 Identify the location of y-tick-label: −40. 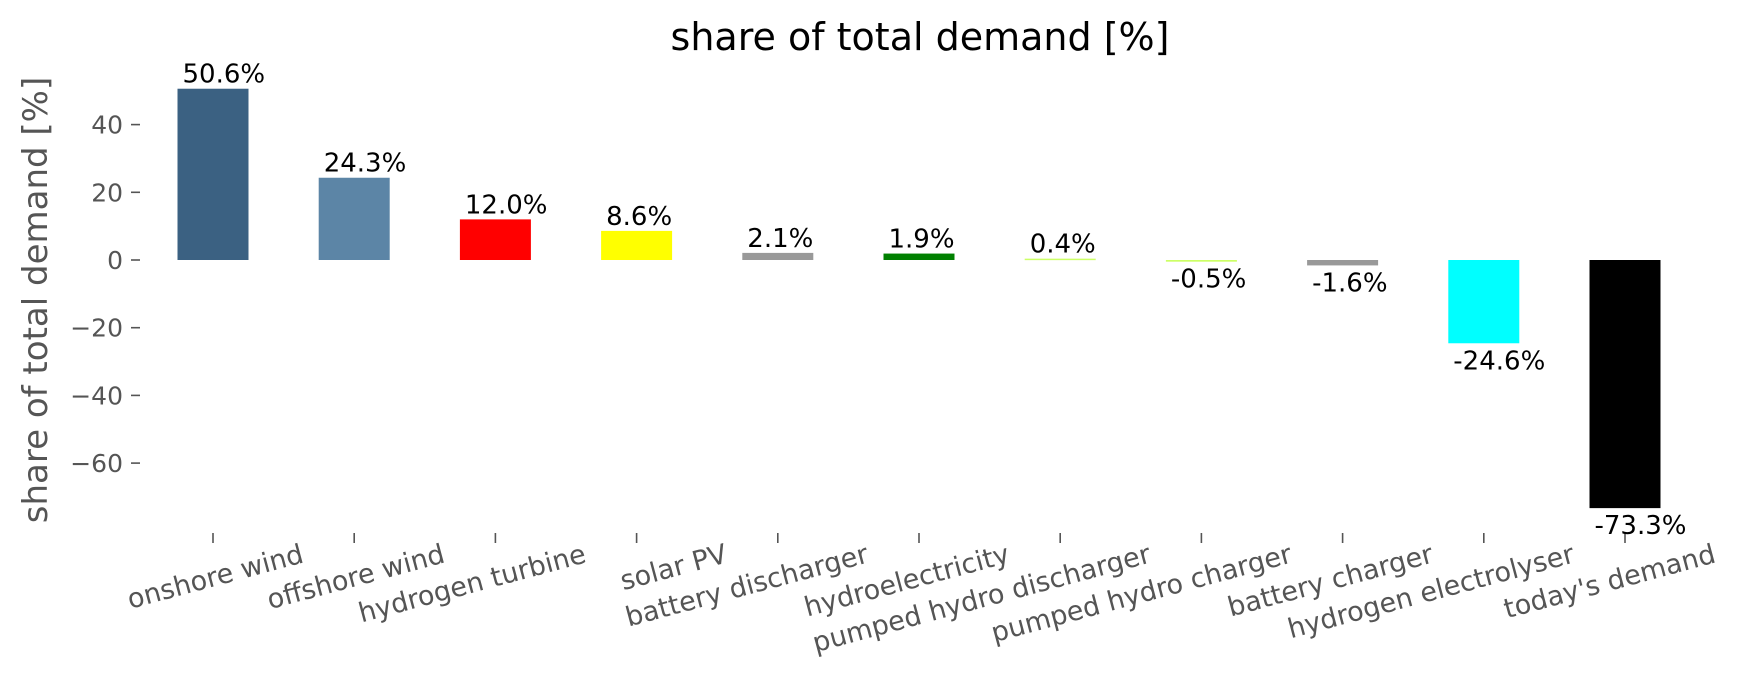
(96, 395).